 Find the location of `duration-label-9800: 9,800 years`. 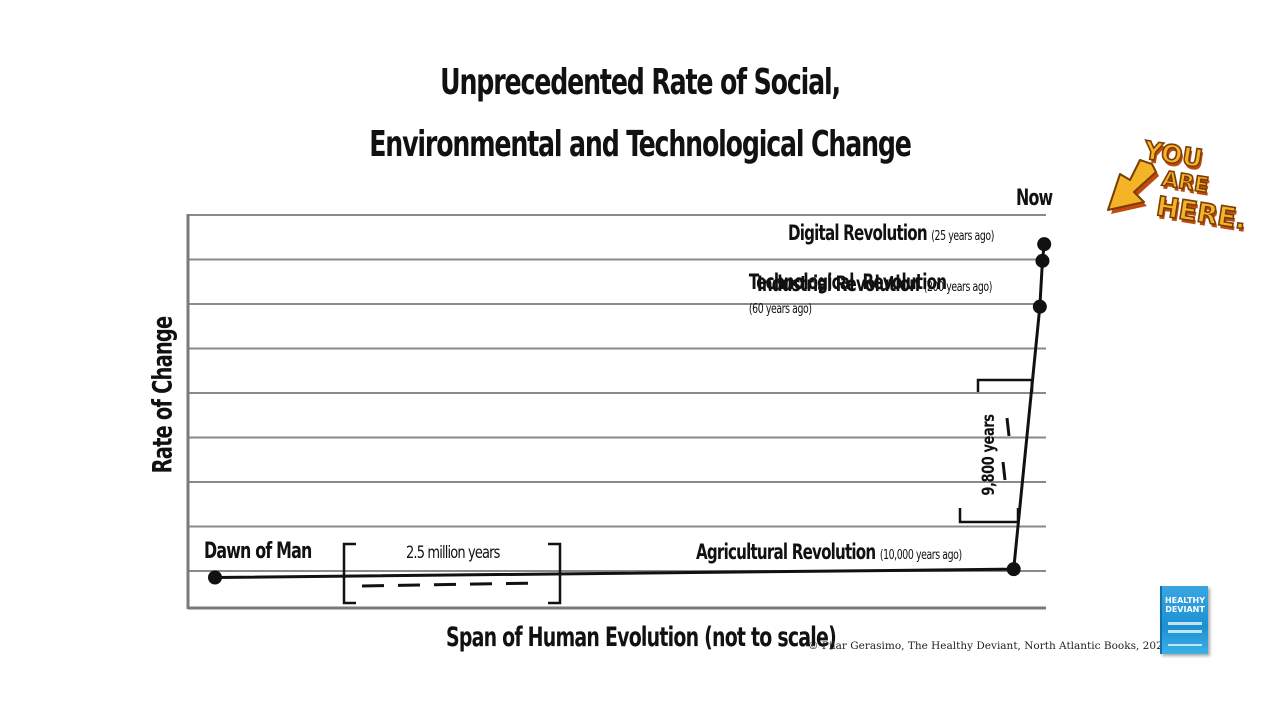

duration-label-9800: 9,800 years is located at coordinates (989, 455).